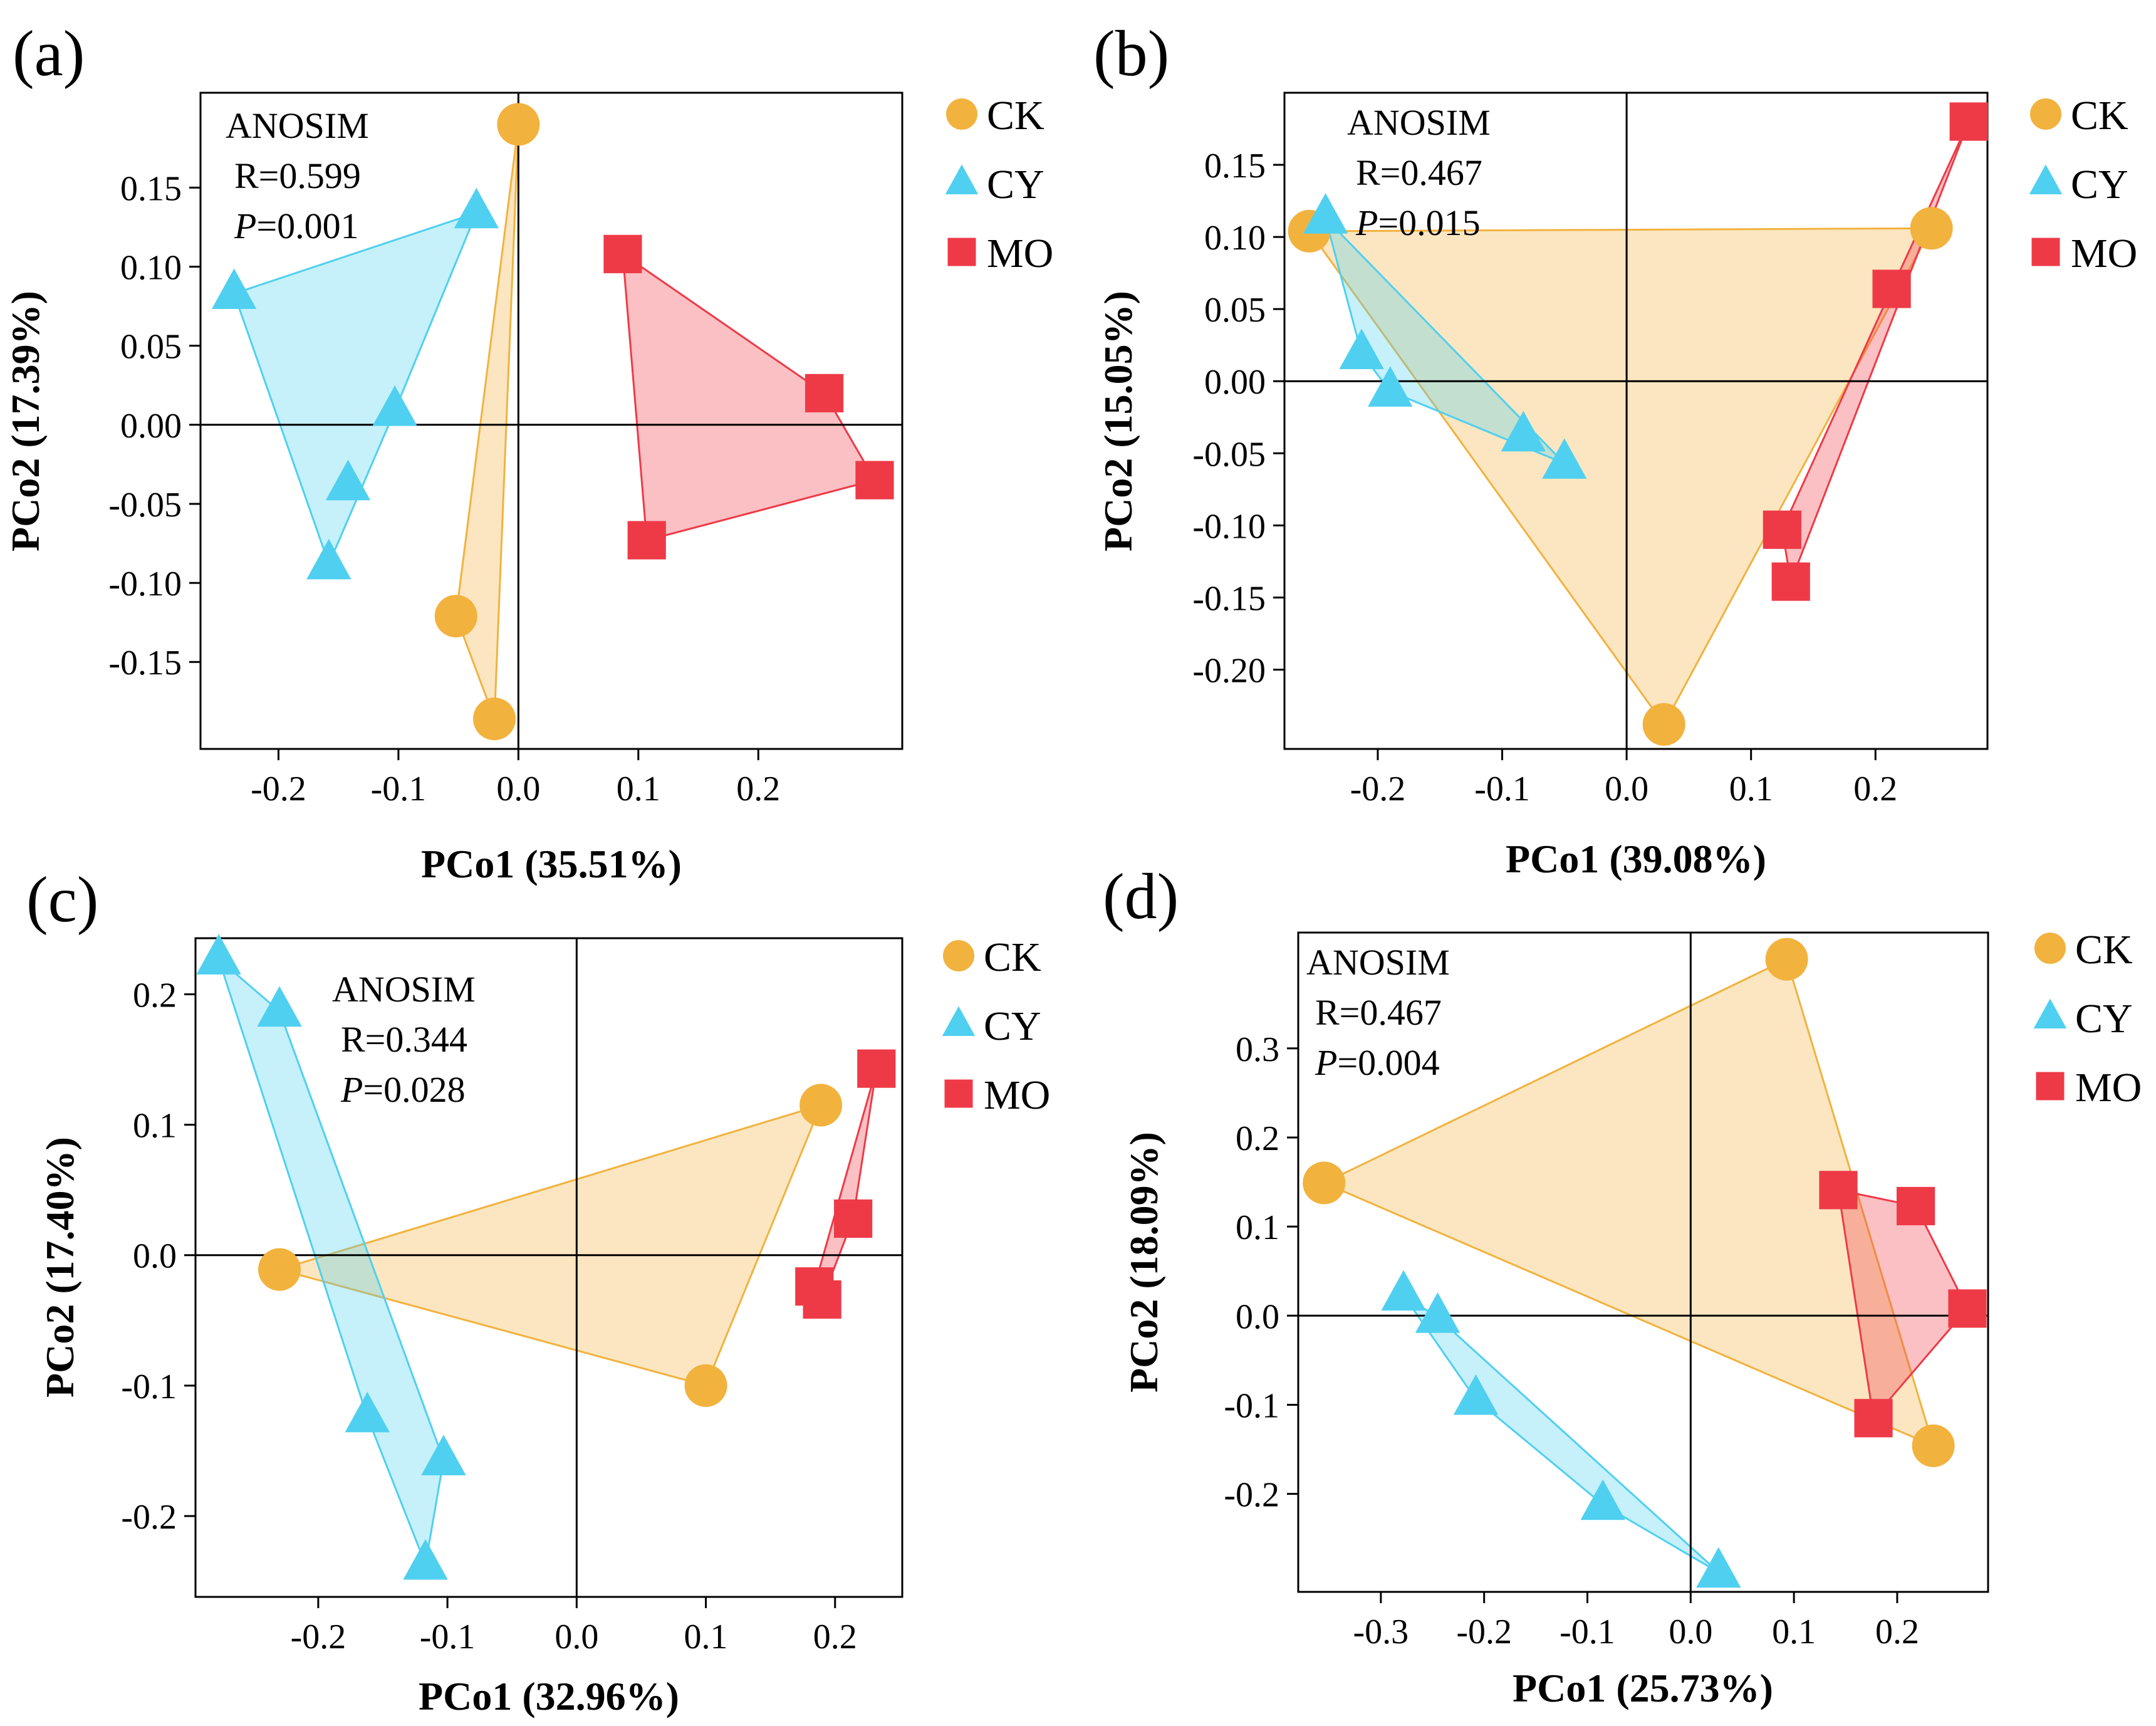 The image size is (2156, 1726). I want to click on y-tick-label: 0.15, so click(1235, 166).